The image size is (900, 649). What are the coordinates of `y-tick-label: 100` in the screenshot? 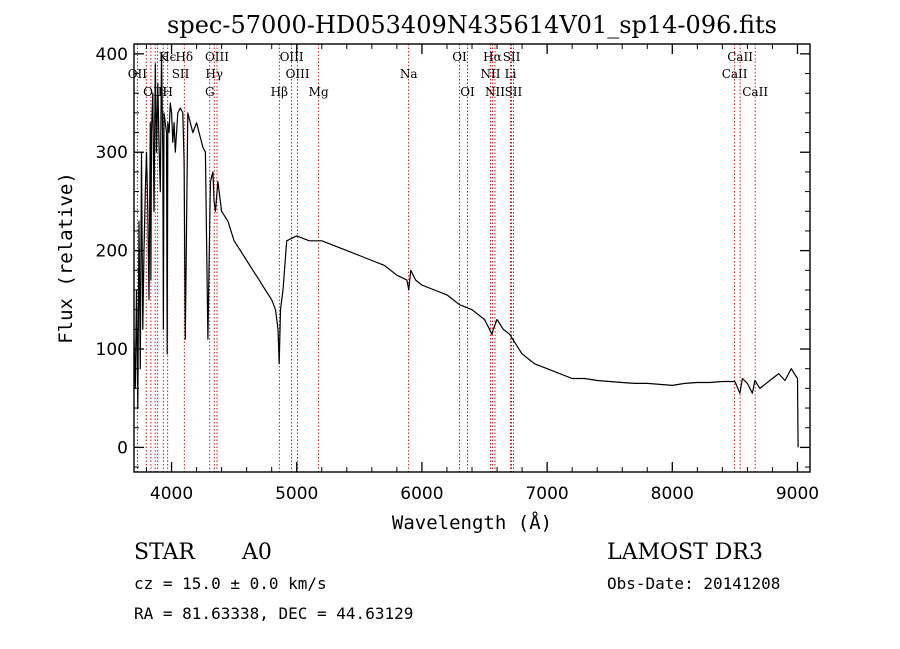 It's located at (112, 350).